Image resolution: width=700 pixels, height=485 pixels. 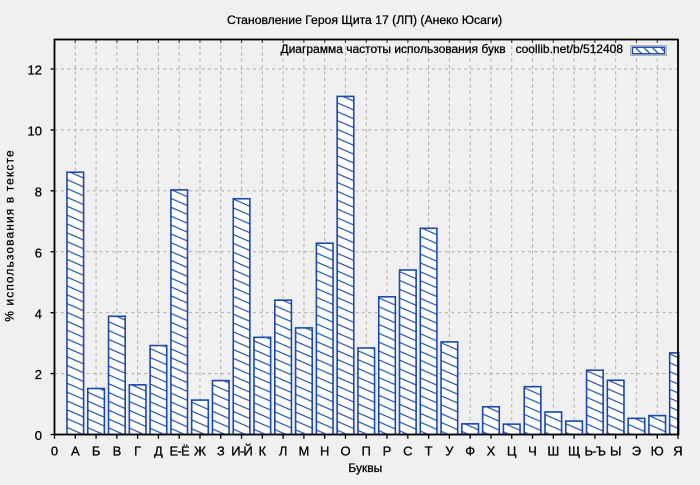 I want to click on svg-text: Ч, so click(x=532, y=451).